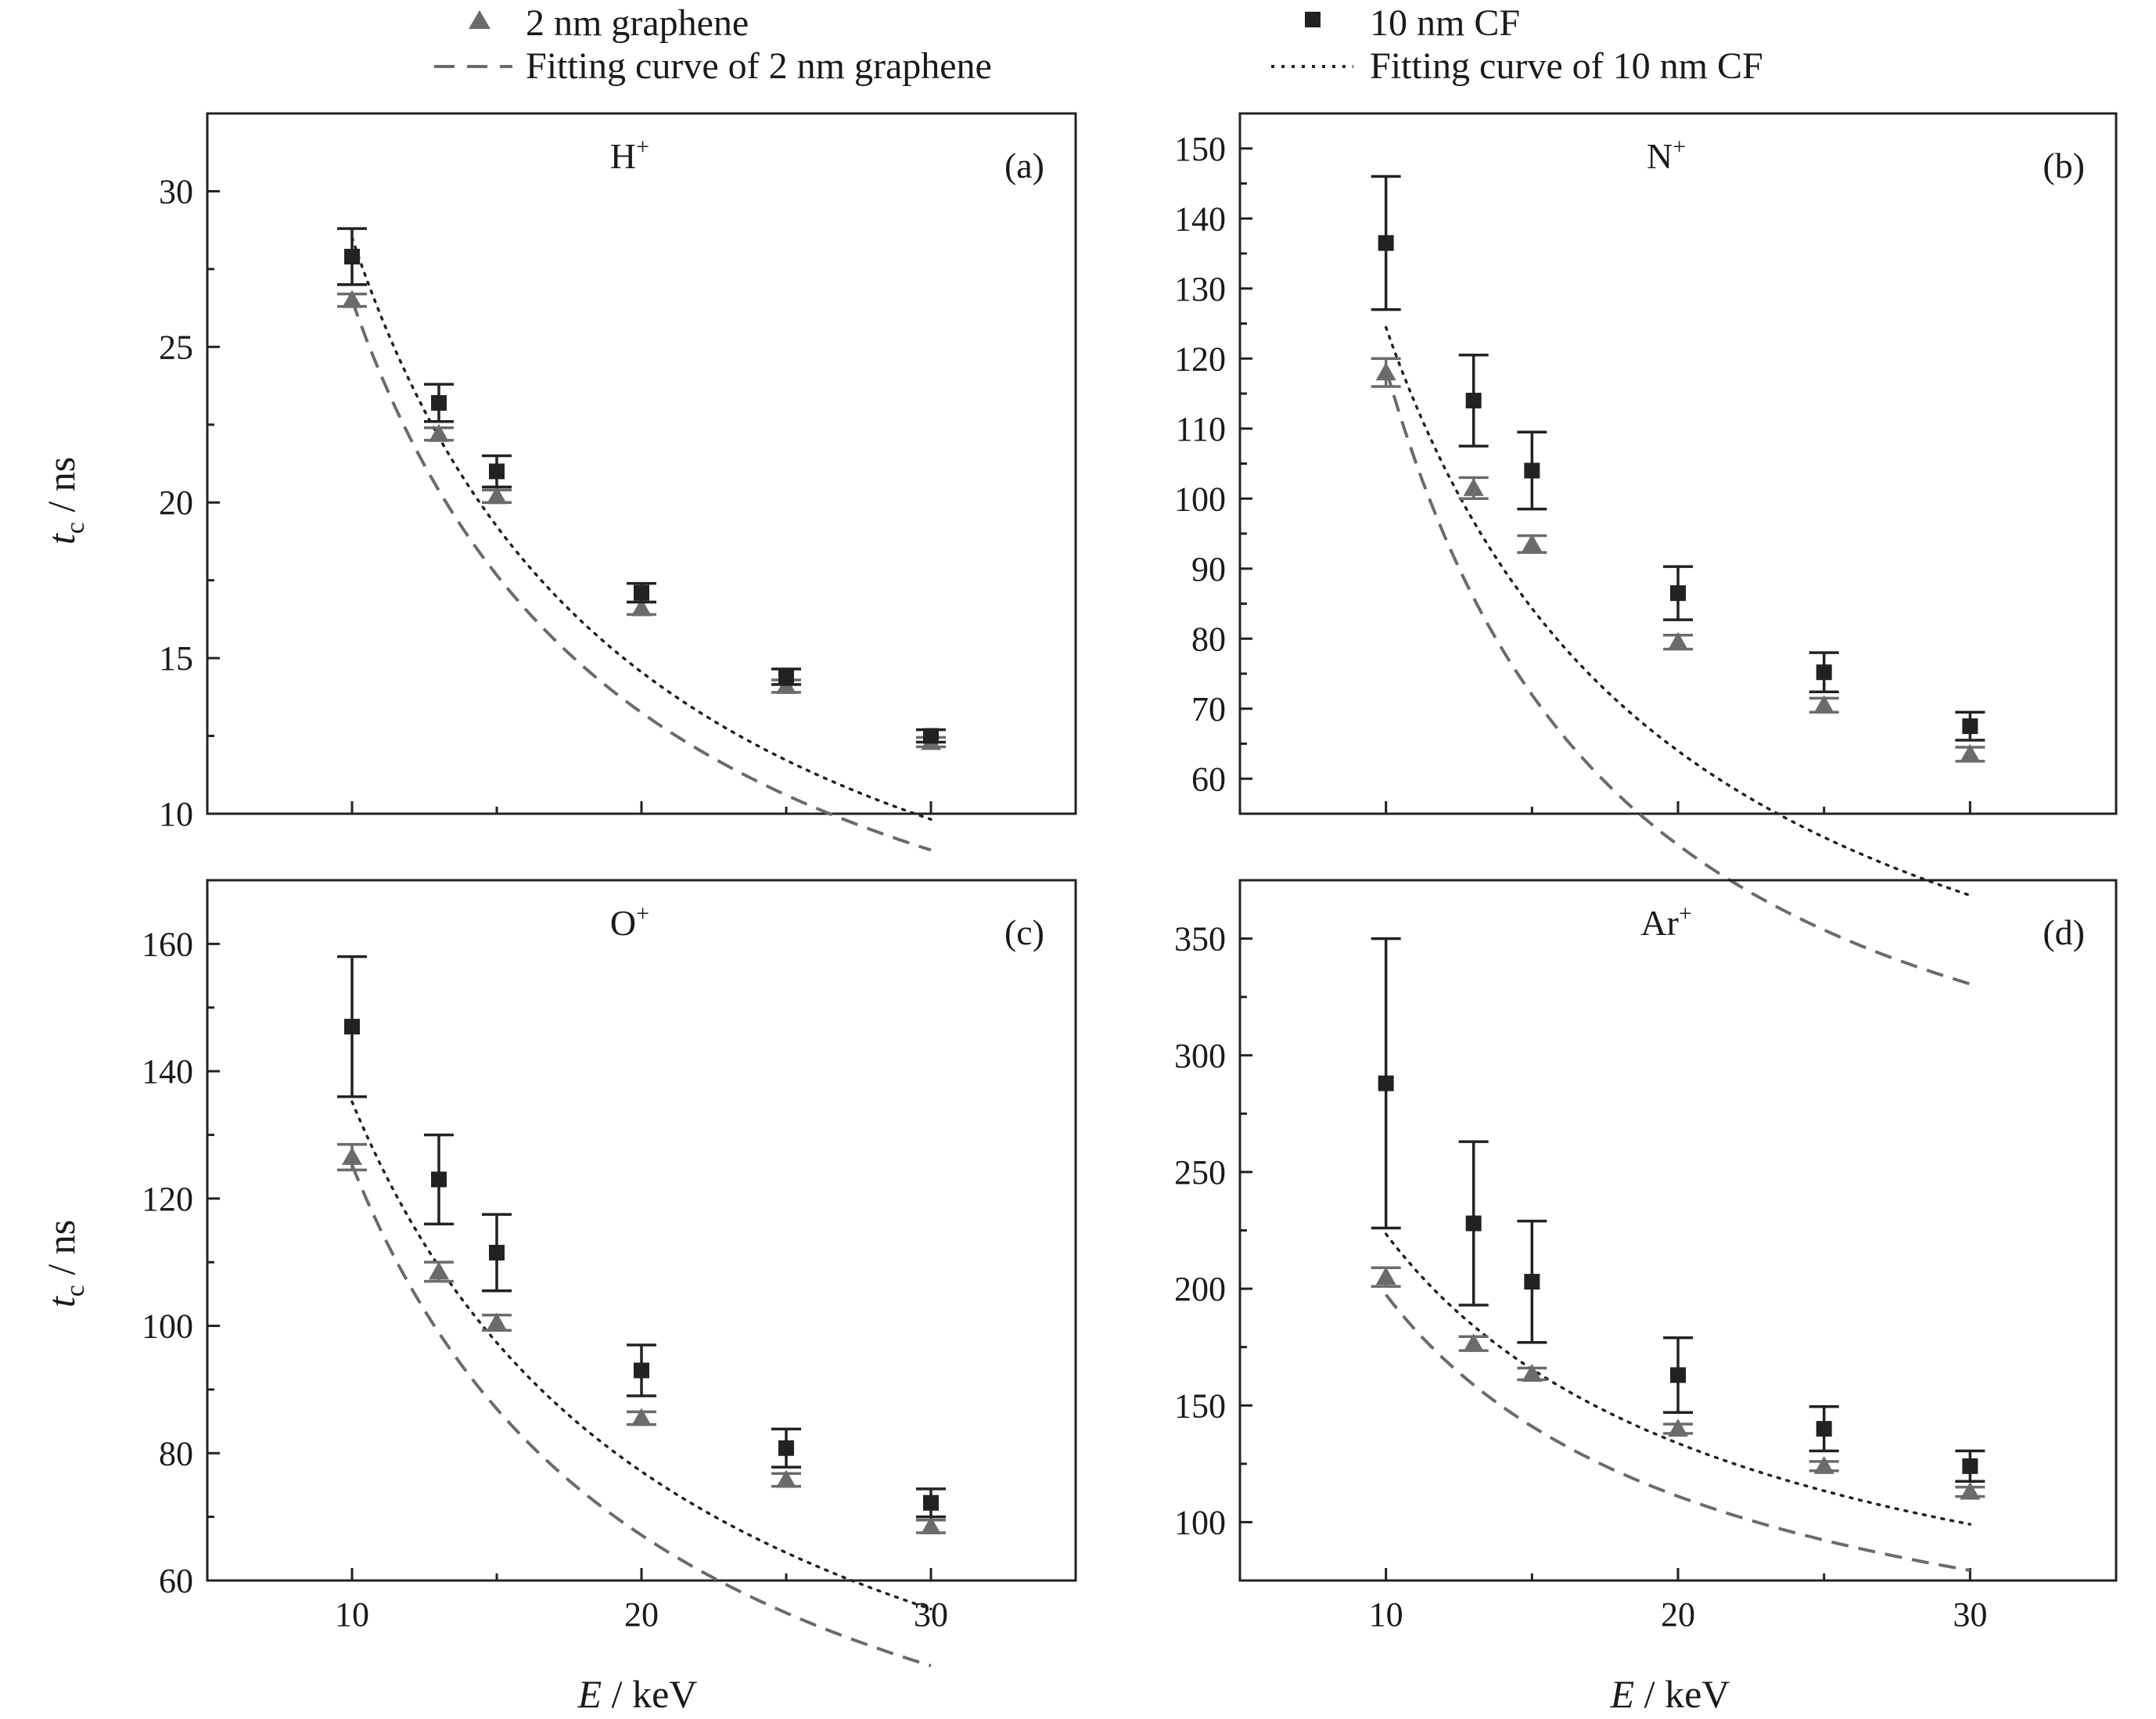  Describe the element at coordinates (629, 922) in the screenshot. I see `panel-title: O+` at that location.